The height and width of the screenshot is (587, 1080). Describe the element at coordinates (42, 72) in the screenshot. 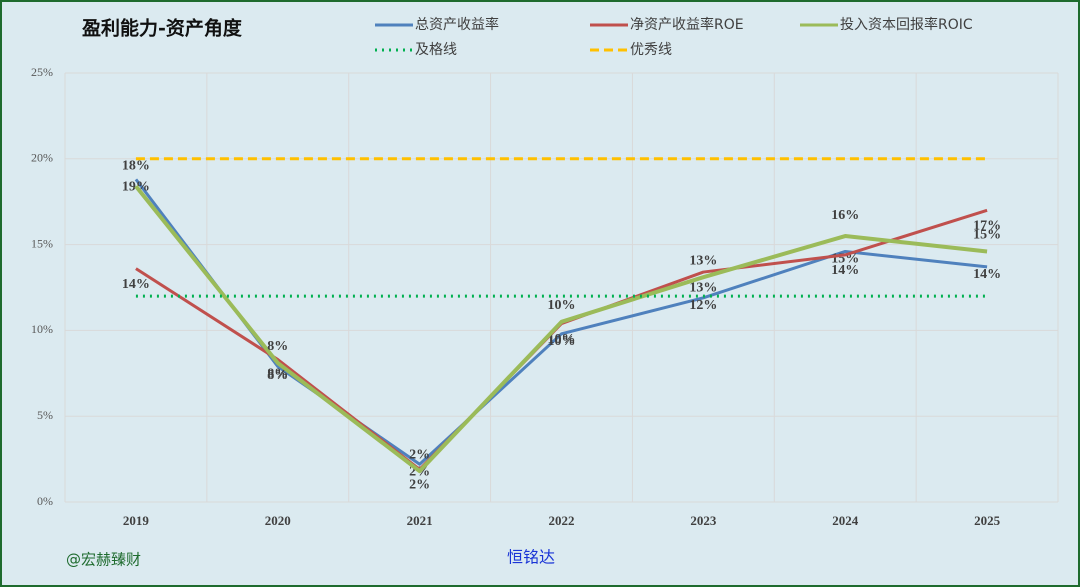

I see `y-tick-label: 25%` at that location.